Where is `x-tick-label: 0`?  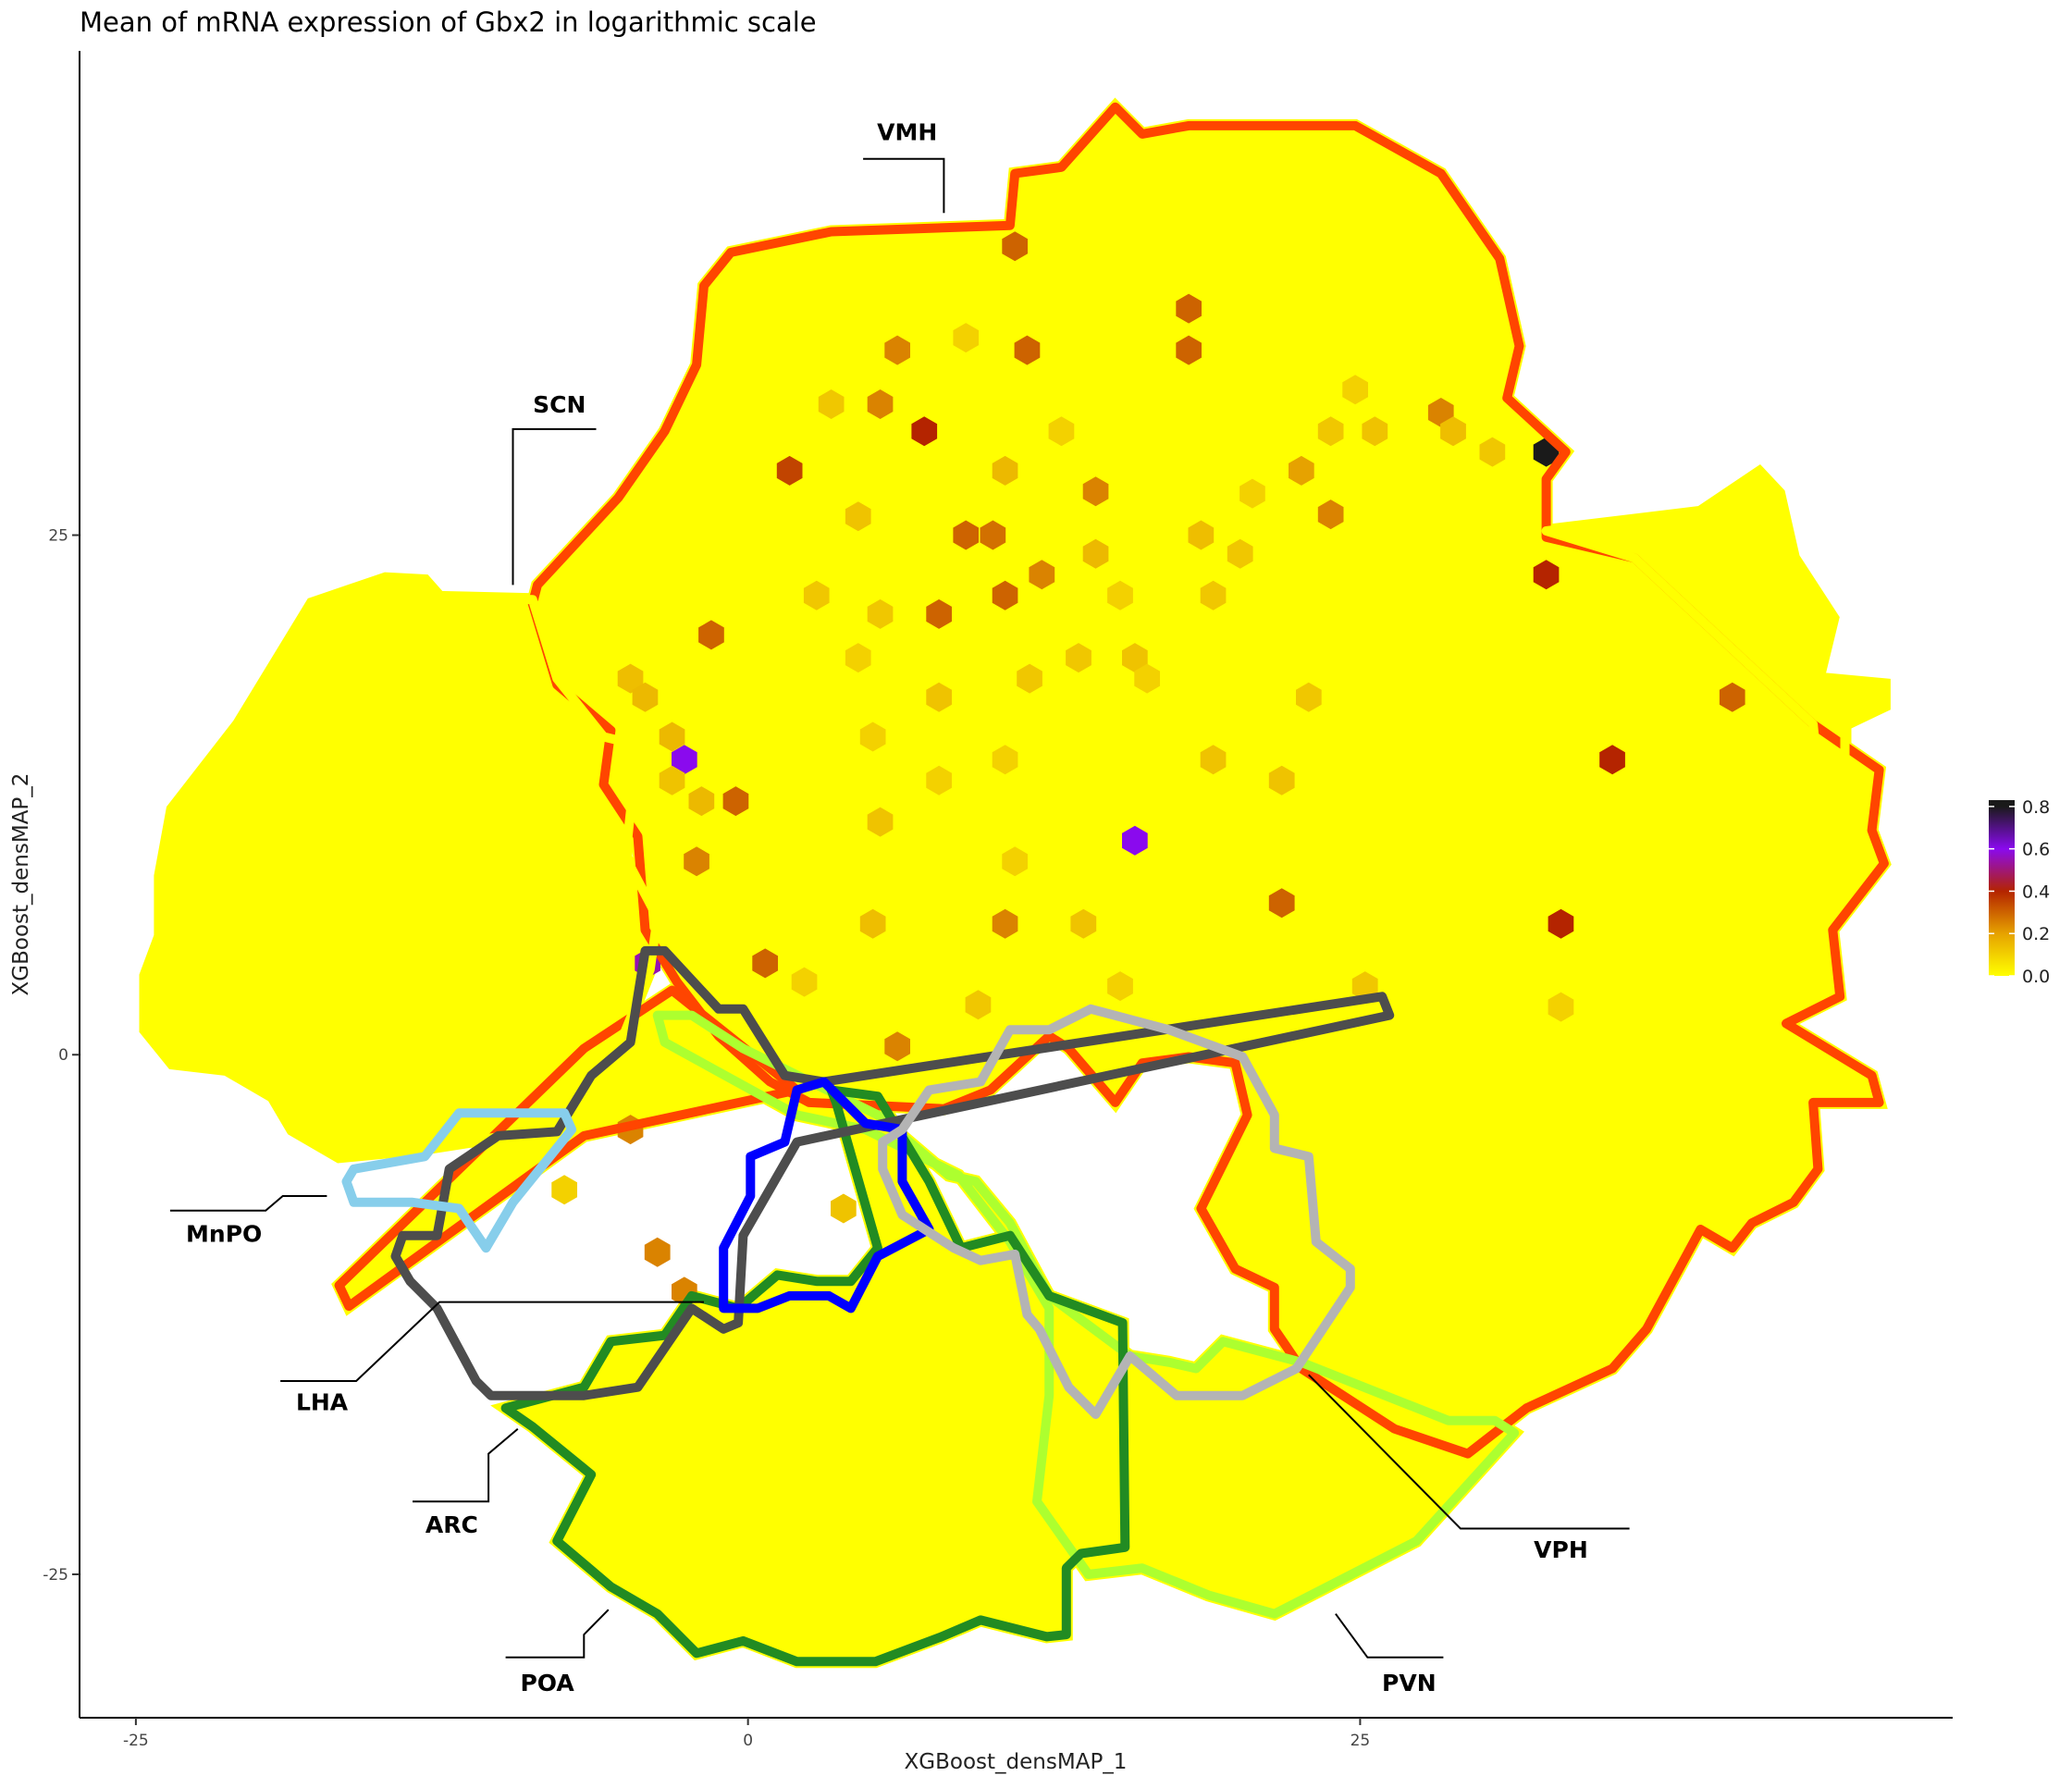 x-tick-label: 0 is located at coordinates (748, 1741).